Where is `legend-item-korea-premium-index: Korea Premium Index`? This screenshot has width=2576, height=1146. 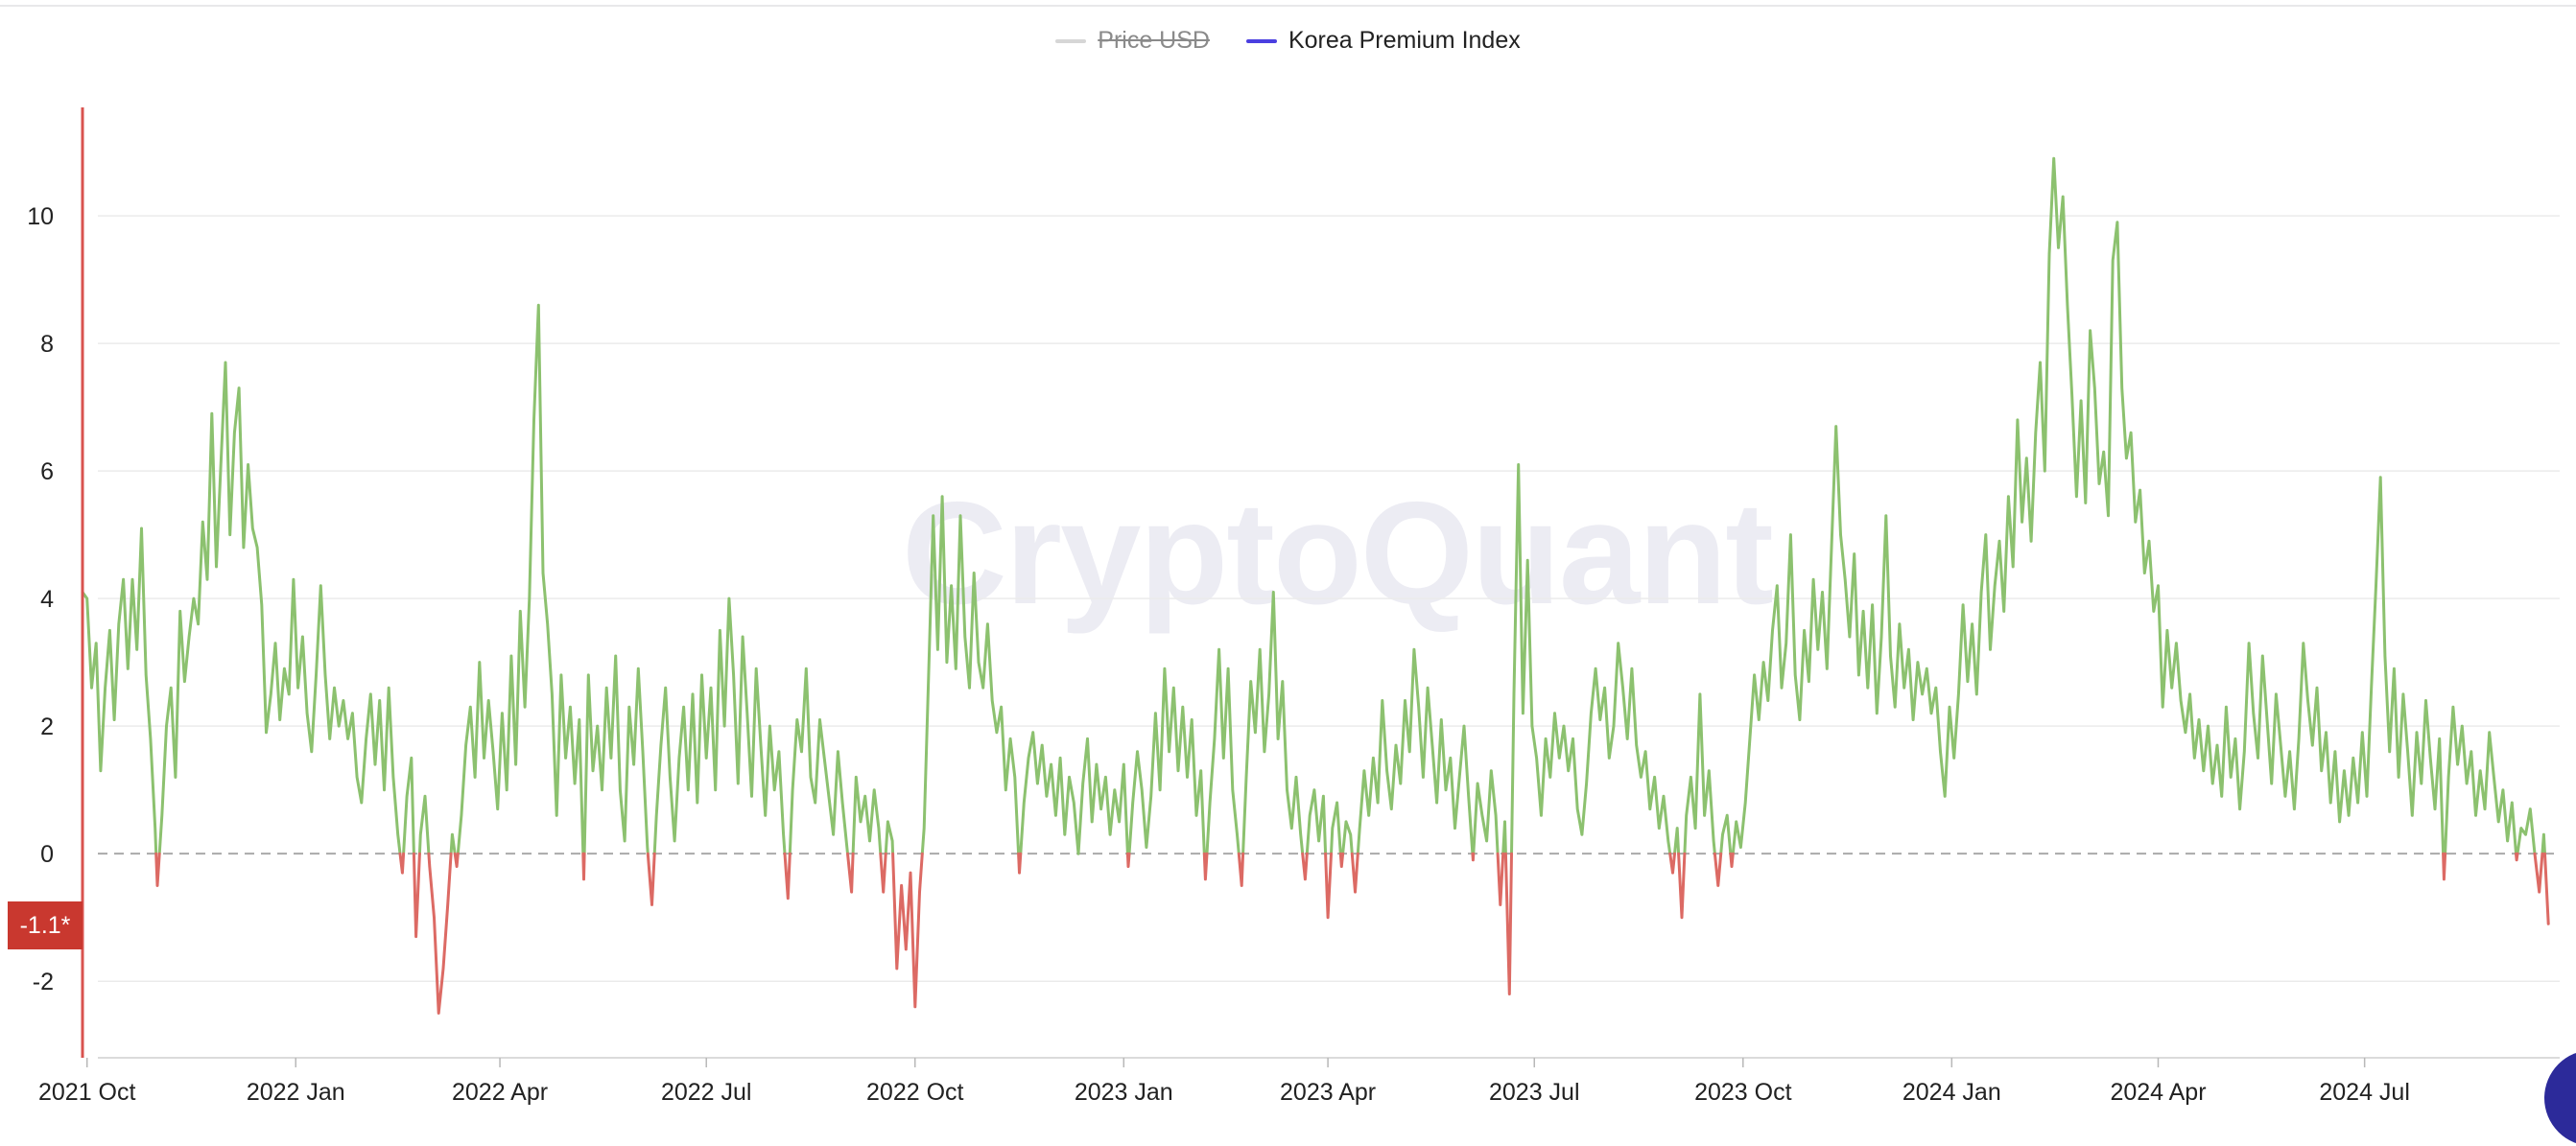
legend-item-korea-premium-index: Korea Premium Index is located at coordinates (1383, 41).